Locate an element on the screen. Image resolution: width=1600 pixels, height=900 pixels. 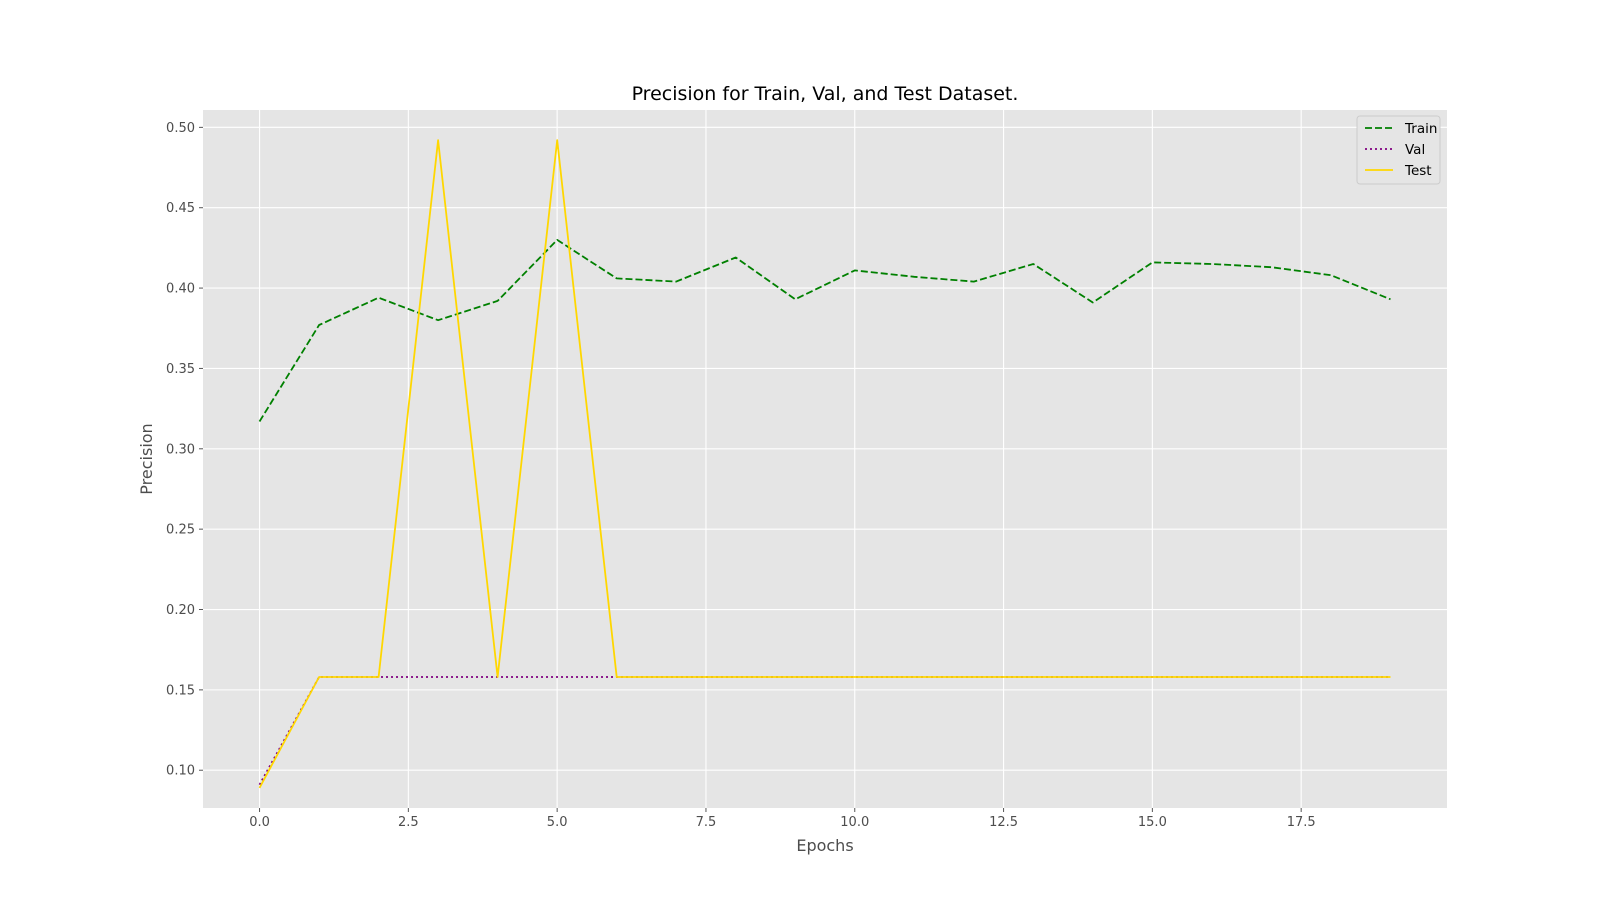
x-tick-label: 0.0 is located at coordinates (259, 822).